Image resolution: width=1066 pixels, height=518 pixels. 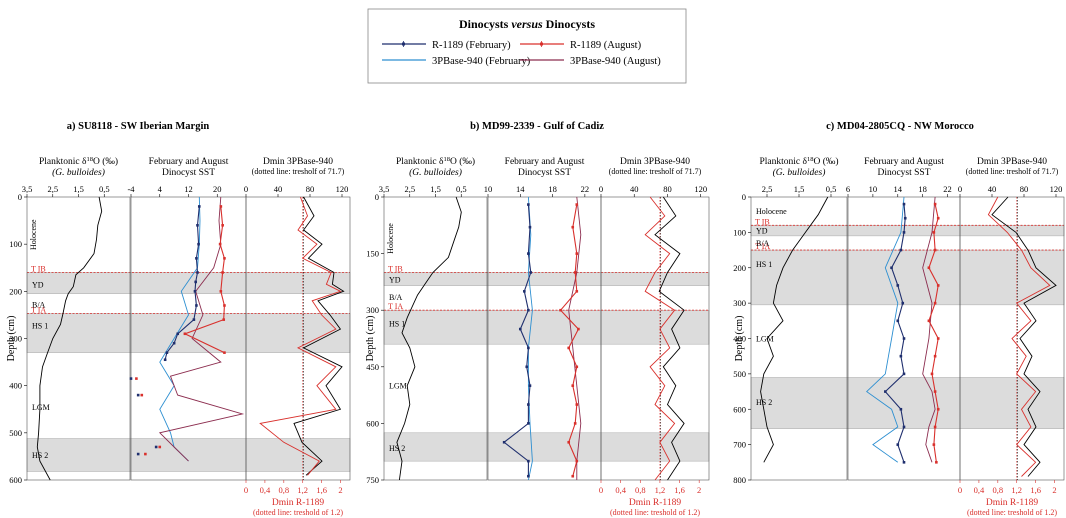 What do you see at coordinates (372, 310) in the screenshot?
I see `depth-tick-label: 300` at bounding box center [372, 310].